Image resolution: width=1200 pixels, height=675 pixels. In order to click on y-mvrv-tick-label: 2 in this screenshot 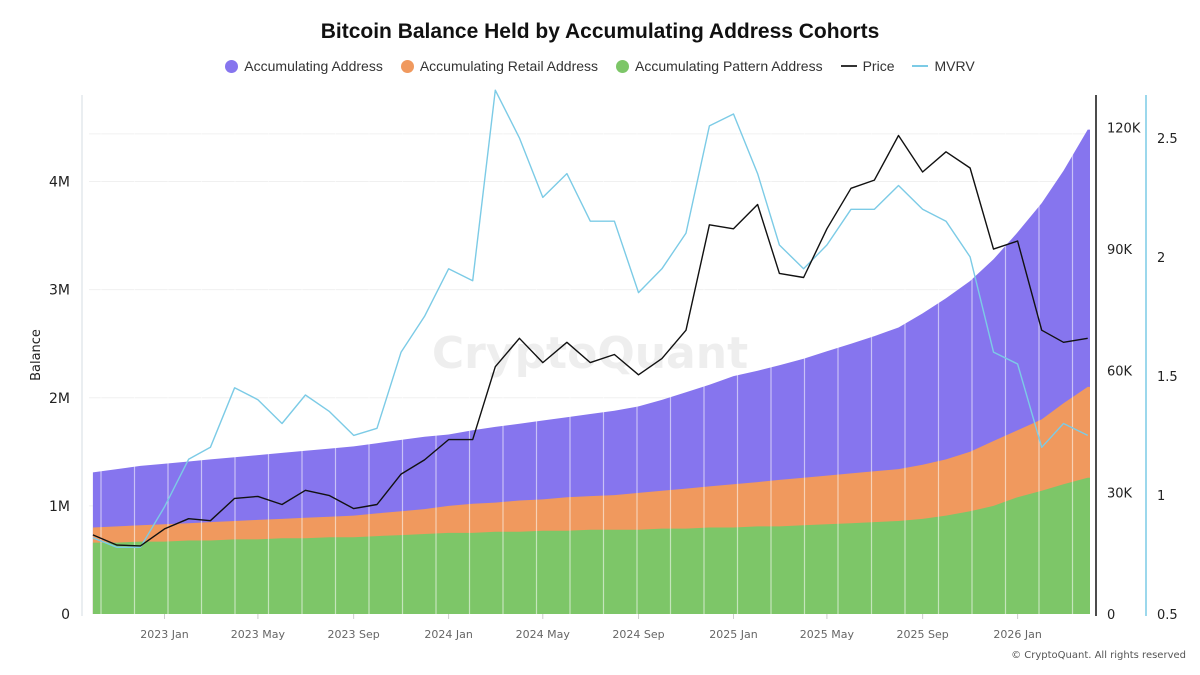, I will do `click(1161, 258)`.